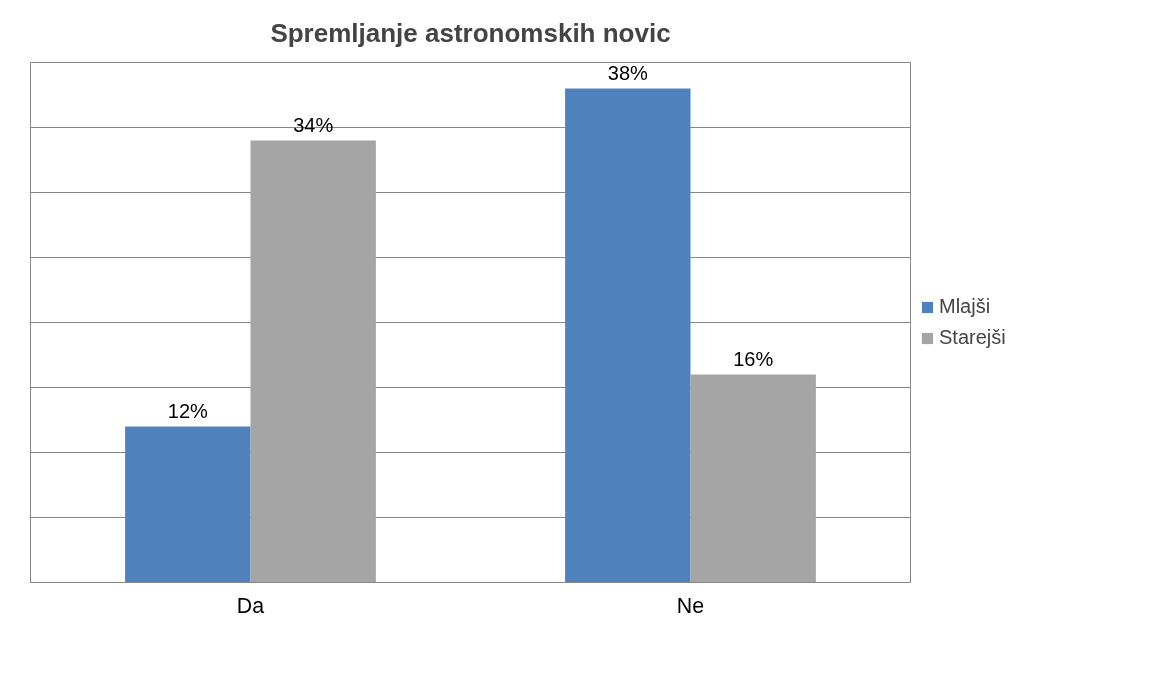 The height and width of the screenshot is (677, 1151). What do you see at coordinates (628, 72) in the screenshot?
I see `data-label: 38%` at bounding box center [628, 72].